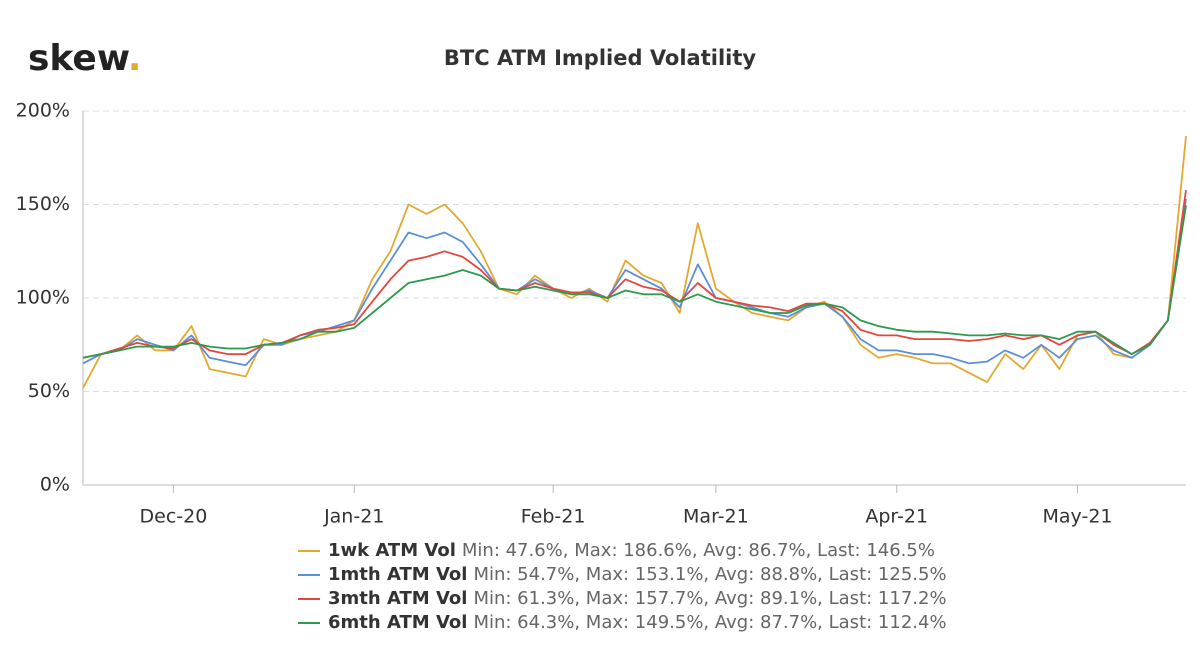 The image size is (1200, 670). Describe the element at coordinates (553, 517) in the screenshot. I see `x-tick-label: Feb-21` at that location.